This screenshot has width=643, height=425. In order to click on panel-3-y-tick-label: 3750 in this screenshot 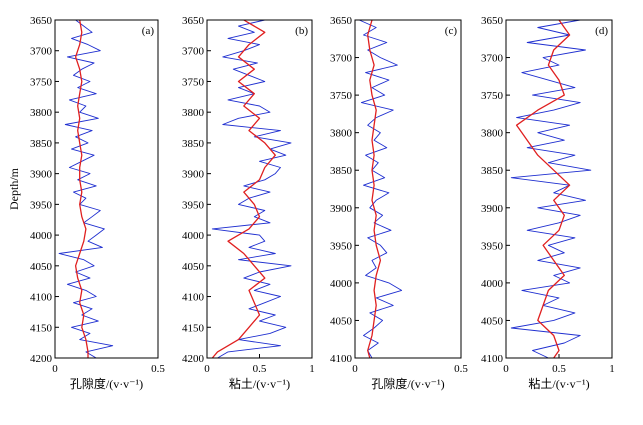, I will do `click(492, 96)`.